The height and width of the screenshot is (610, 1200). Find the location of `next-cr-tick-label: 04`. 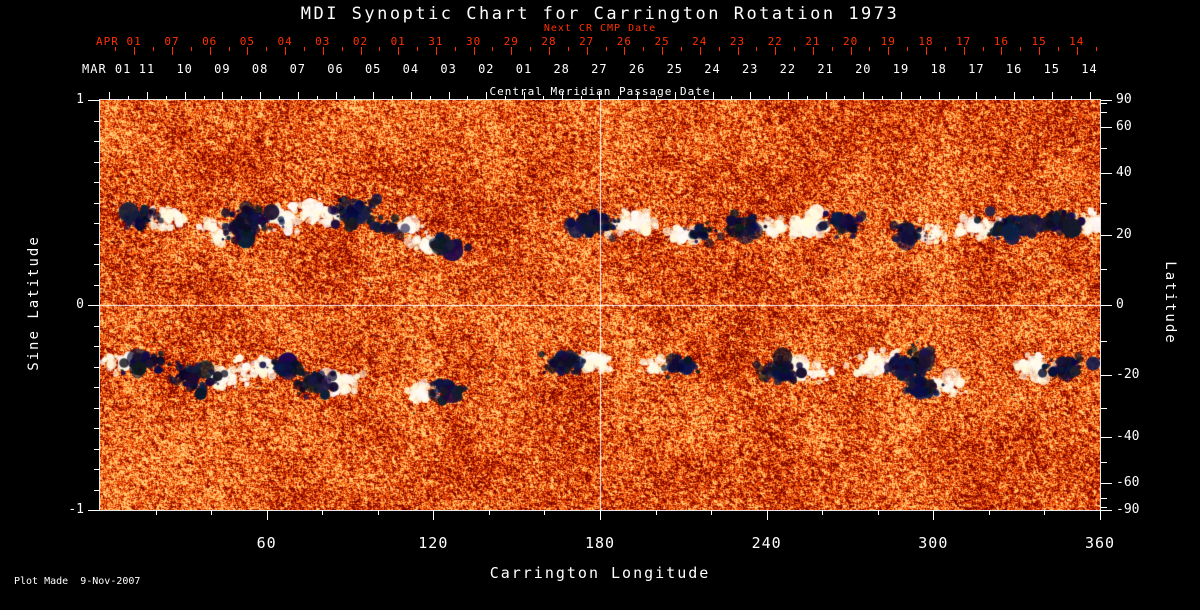

next-cr-tick-label: 04 is located at coordinates (285, 41).